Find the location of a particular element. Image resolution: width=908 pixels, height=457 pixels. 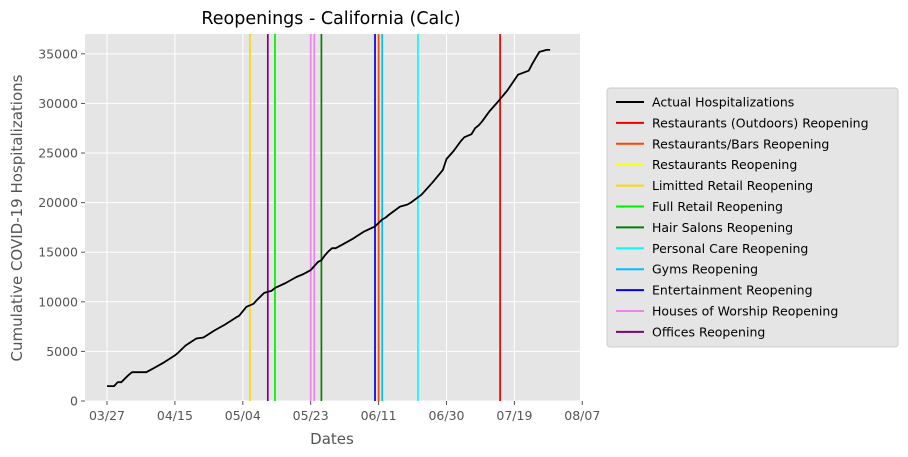

x-axis: 03/27 04/15 05/04 05/23 06/11 06/30 07/19 08/07 is located at coordinates (344, 412).